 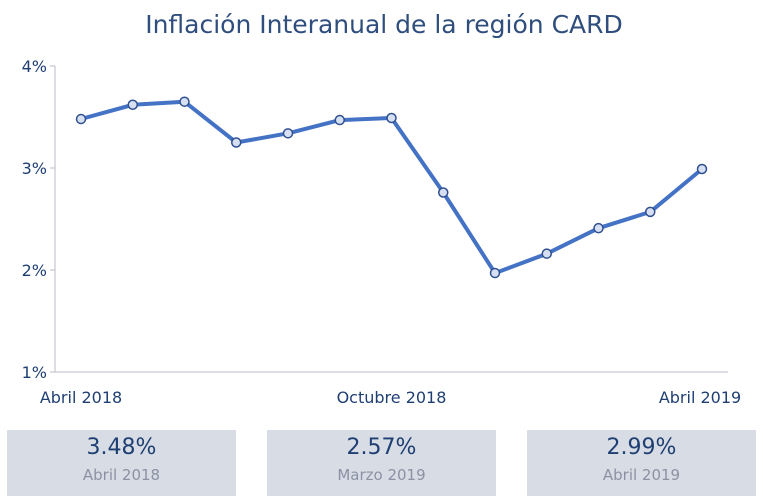 What do you see at coordinates (121, 463) in the screenshot?
I see `stat-box-abril-2018: 3.48% Abril 2018` at bounding box center [121, 463].